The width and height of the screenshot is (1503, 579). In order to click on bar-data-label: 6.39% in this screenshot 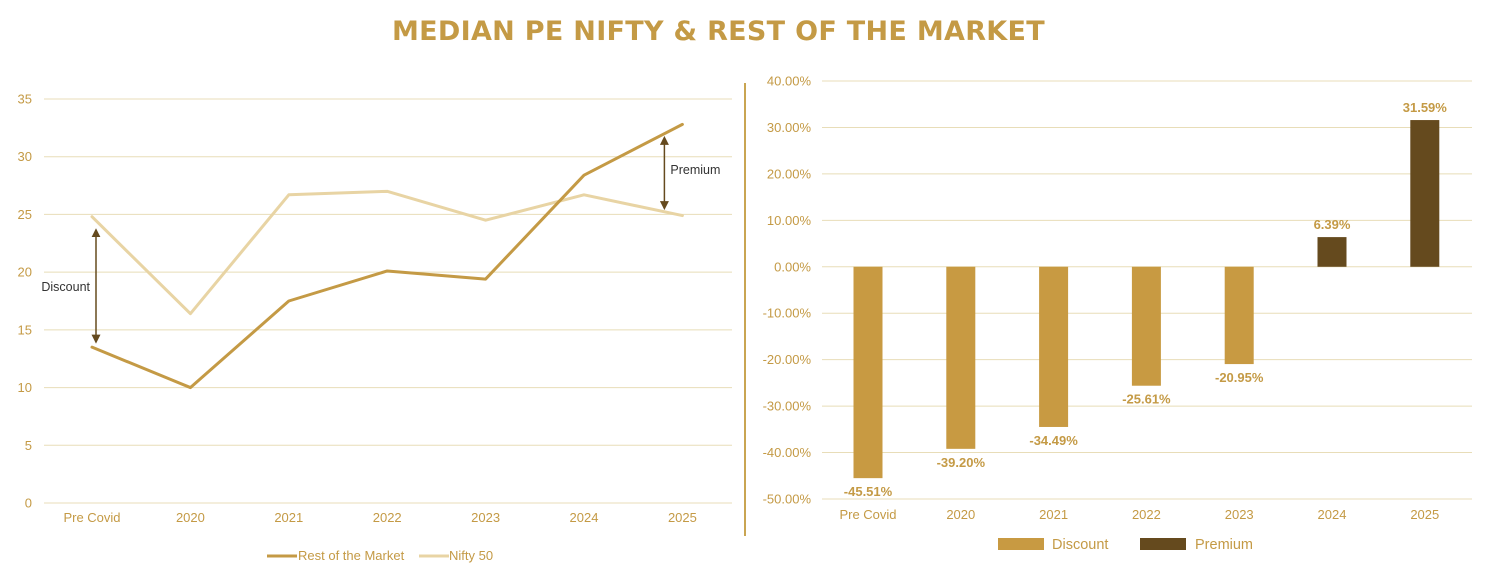, I will do `click(1332, 224)`.